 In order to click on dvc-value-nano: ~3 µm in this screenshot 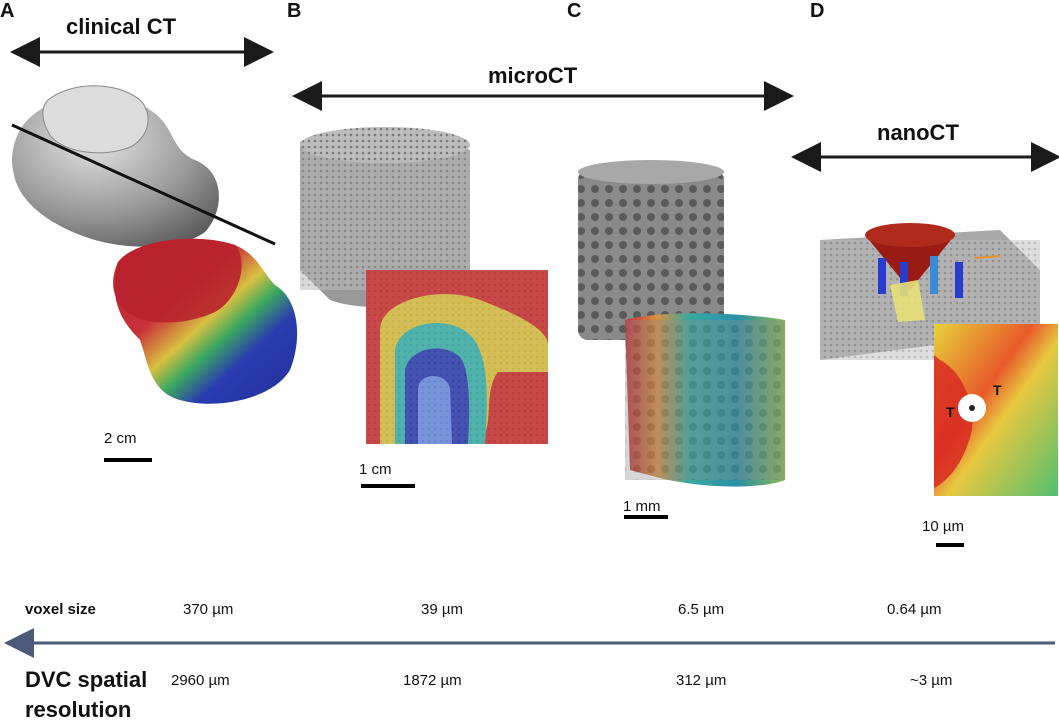, I will do `click(931, 680)`.